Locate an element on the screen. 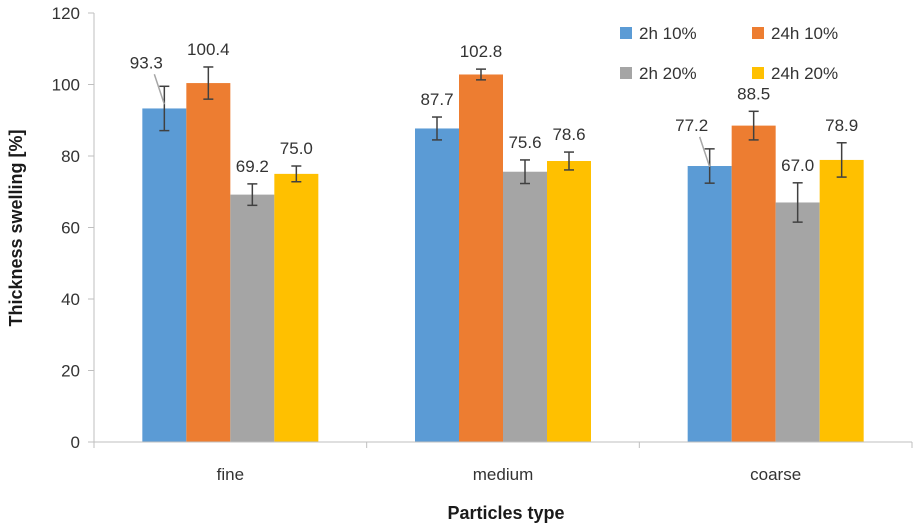 The width and height of the screenshot is (916, 528). y-tick-label: 100 is located at coordinates (66, 85).